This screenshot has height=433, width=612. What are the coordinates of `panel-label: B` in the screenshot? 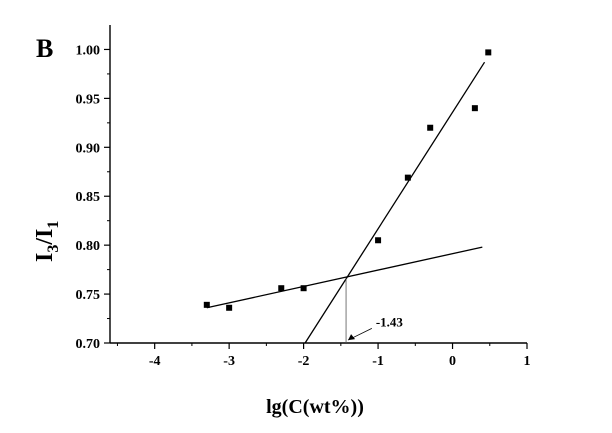 It's located at (44, 48).